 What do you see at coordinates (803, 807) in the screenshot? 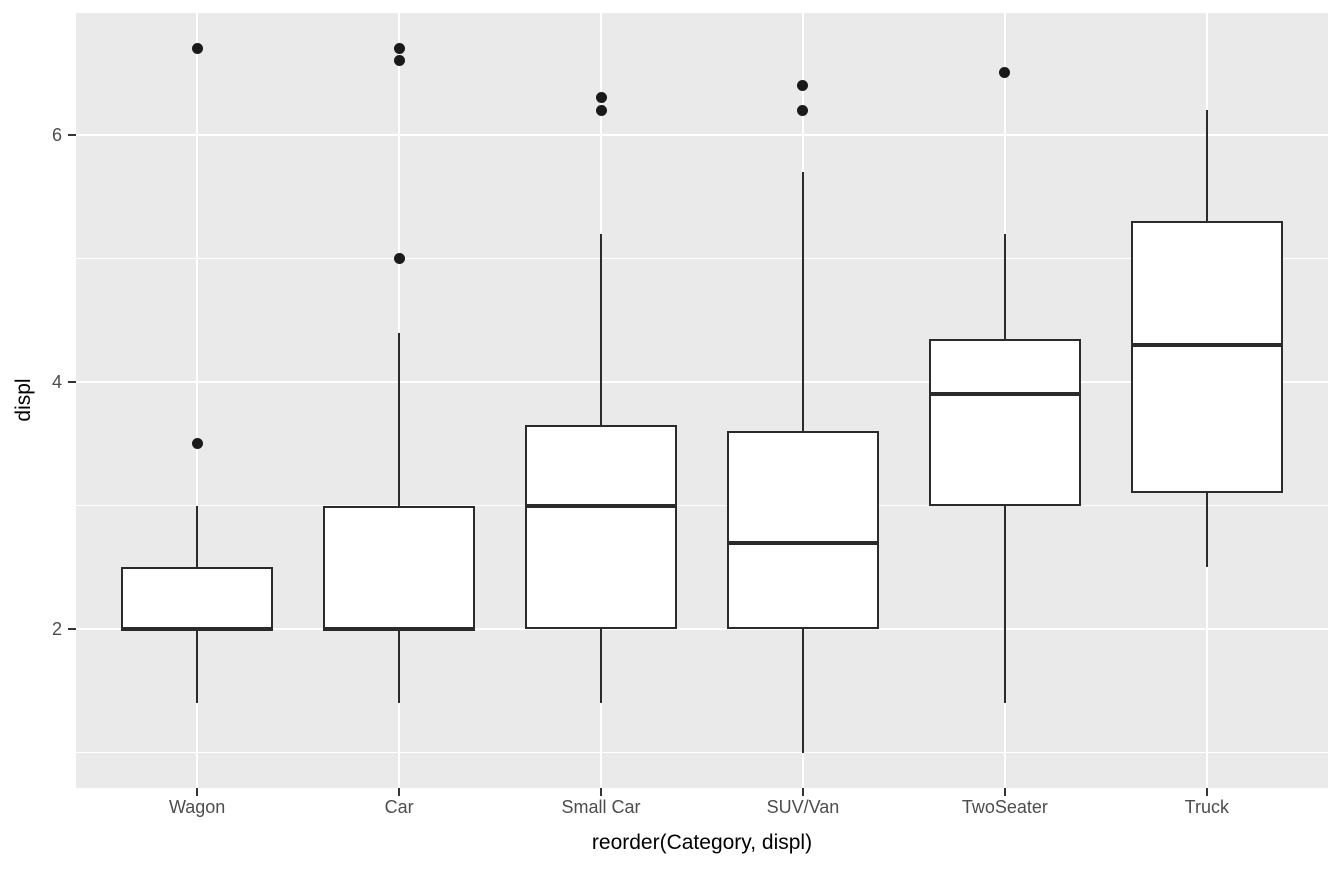
I see `x-tick-label-suv-van: SUV/Van` at bounding box center [803, 807].